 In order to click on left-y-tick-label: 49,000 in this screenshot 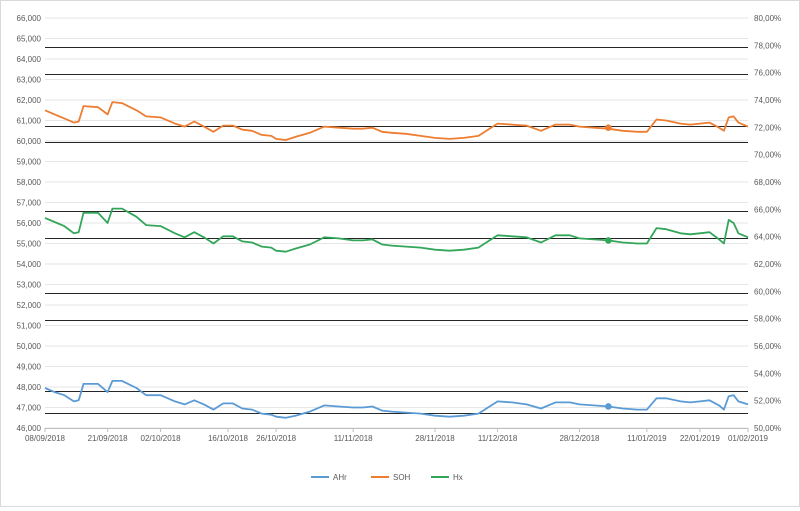, I will do `click(29, 367)`.